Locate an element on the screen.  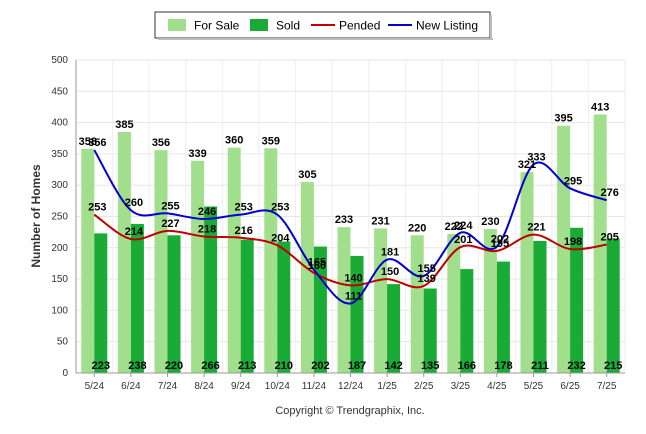
label-new-listing: 224 is located at coordinates (463, 226).